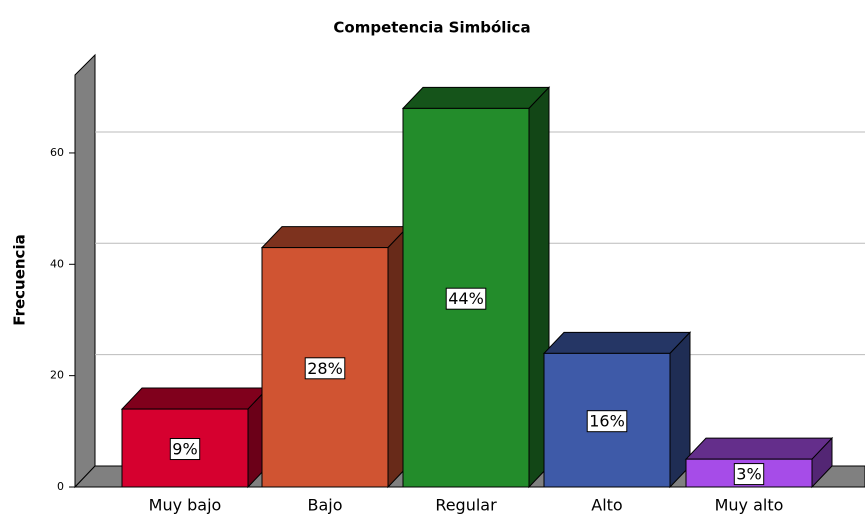 This screenshot has height=515, width=865. I want to click on value-label: 16%, so click(607, 421).